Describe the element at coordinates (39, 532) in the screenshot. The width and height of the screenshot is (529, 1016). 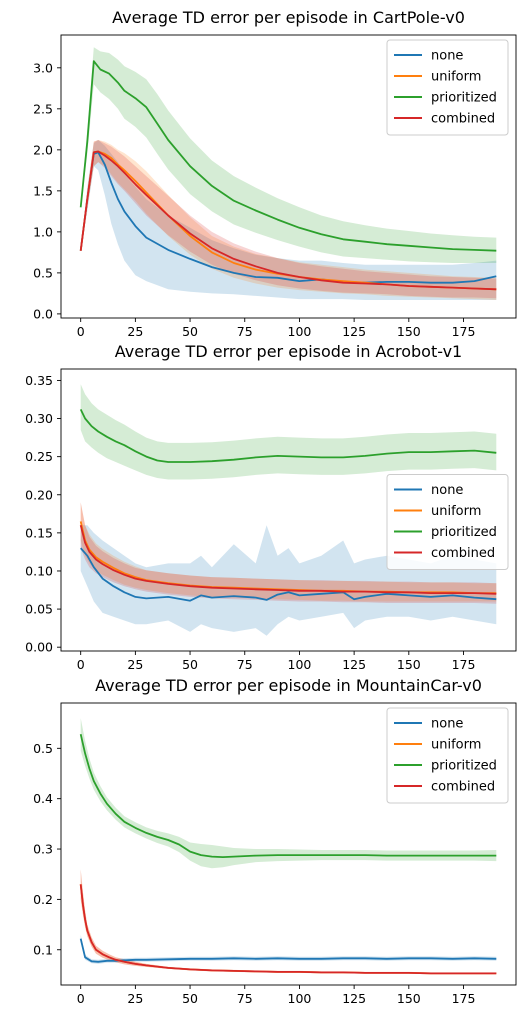
I see `y-tick-label: 0.15` at that location.